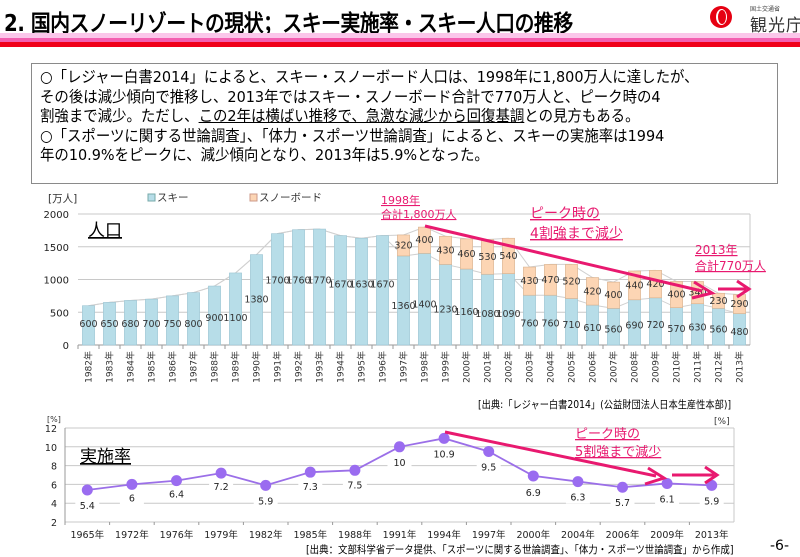 Image resolution: width=800 pixels, height=557 pixels. Describe the element at coordinates (697, 327) in the screenshot. I see `bar-label-ski: 630` at that location.